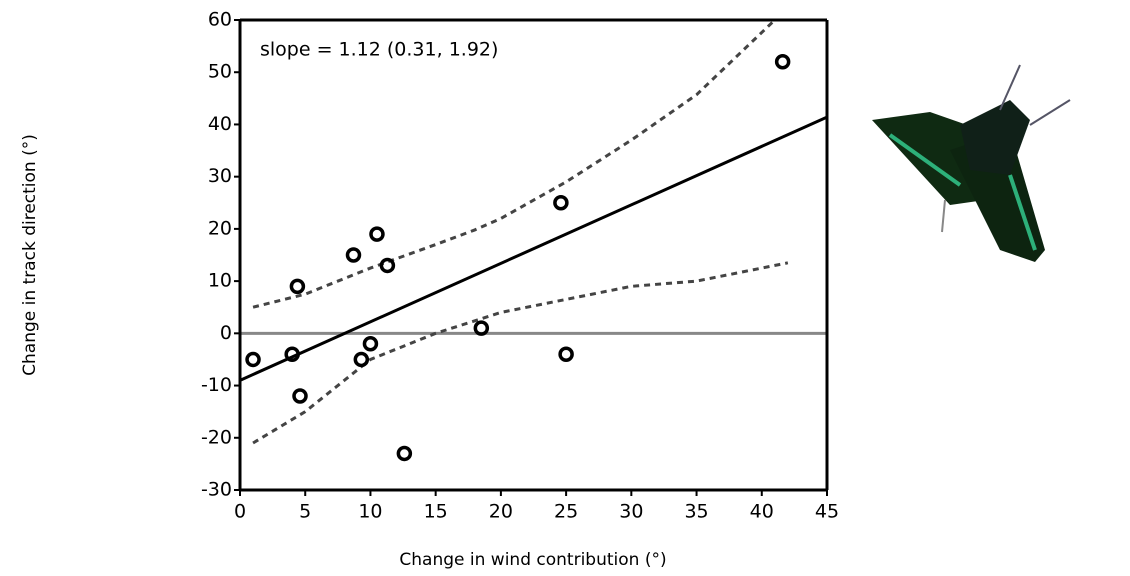 Image resolution: width=1130 pixels, height=576 pixels. What do you see at coordinates (436, 512) in the screenshot?
I see `x-tick-label: 15` at bounding box center [436, 512].